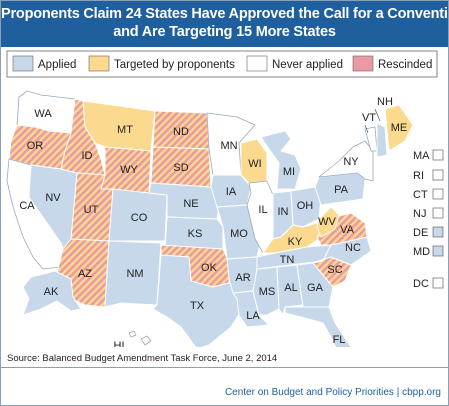 Image resolution: width=449 pixels, height=406 pixels. What do you see at coordinates (146, 340) in the screenshot?
I see `state-hi-island` at bounding box center [146, 340].